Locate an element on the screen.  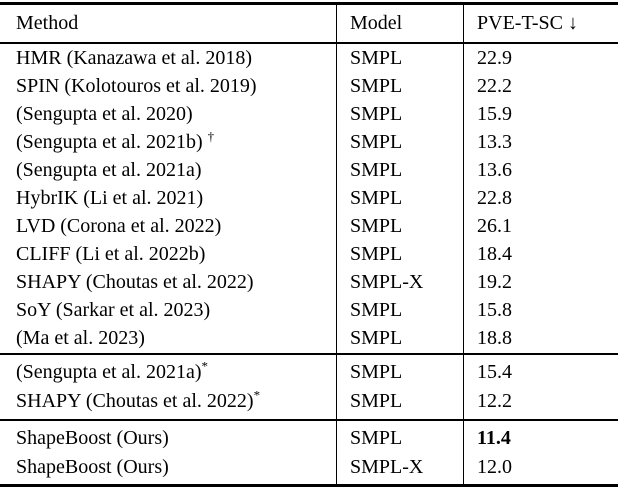
method-label: SoY (Sarkar et al. 2023) is located at coordinates (113, 310).